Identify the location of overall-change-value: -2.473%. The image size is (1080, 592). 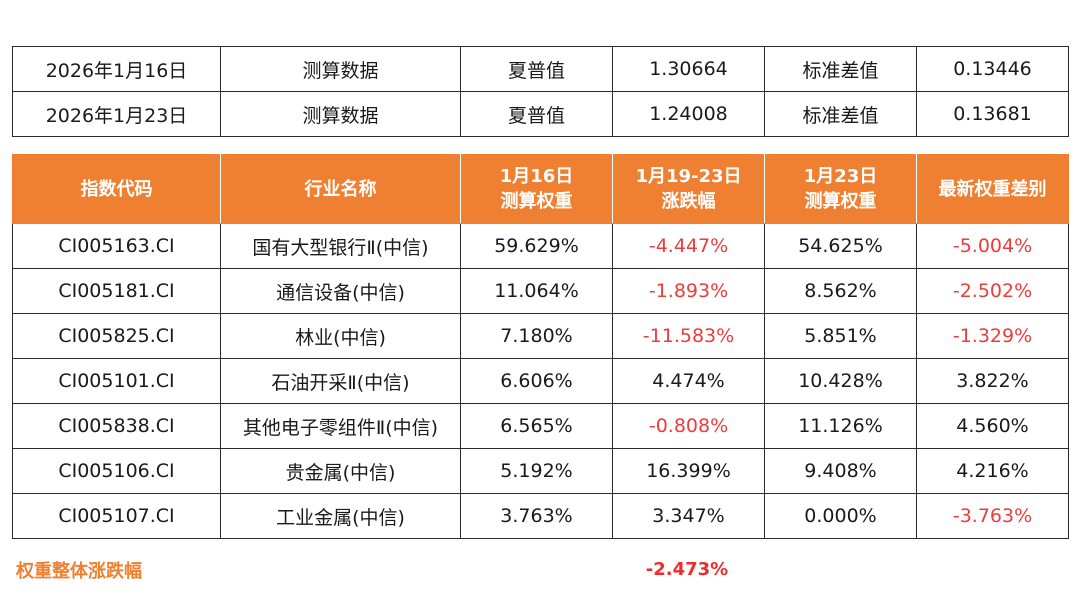
(687, 569).